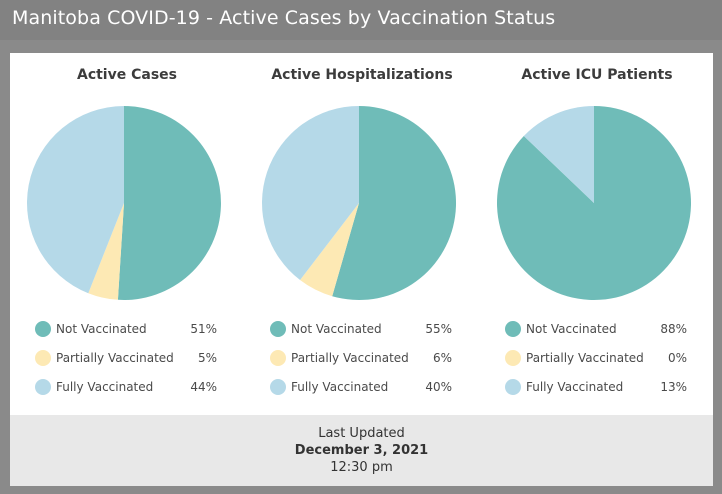 This screenshot has width=722, height=494. I want to click on legend-item-fully-vaccinated: Fully Vaccinated 44%, so click(127, 388).